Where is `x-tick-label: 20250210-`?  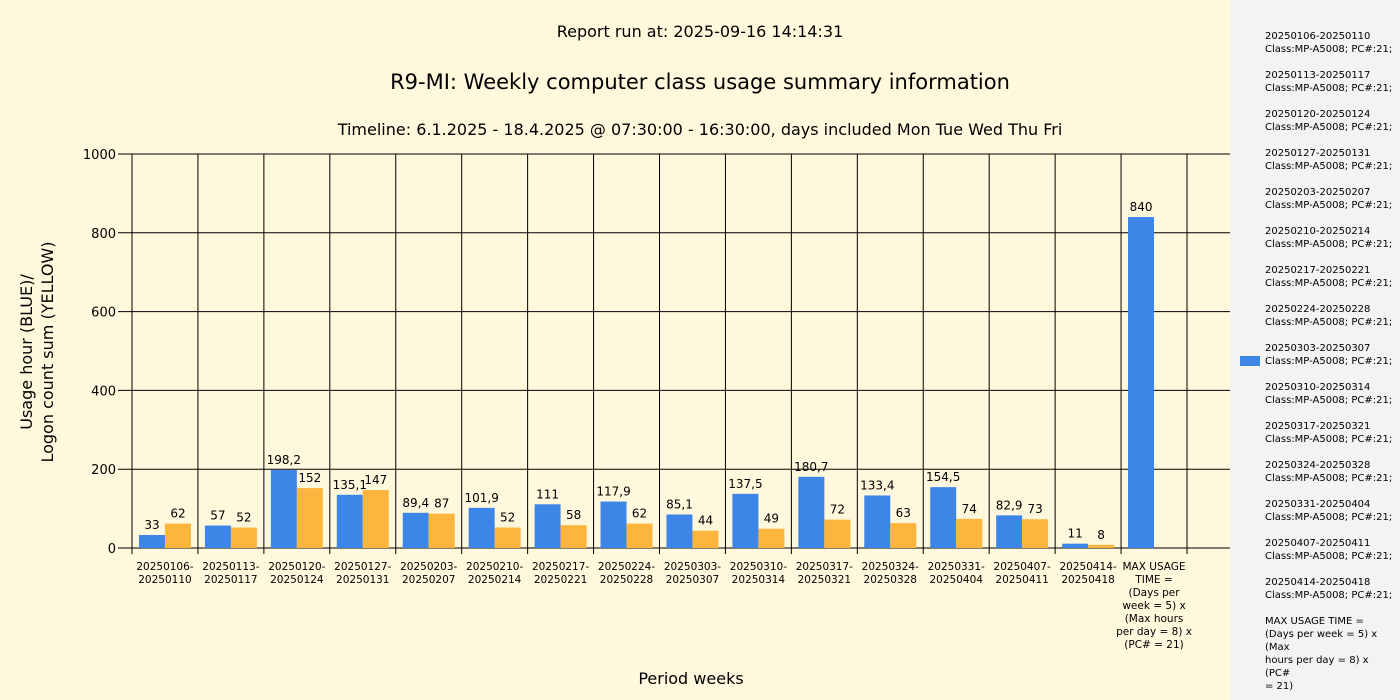 x-tick-label: 20250210- is located at coordinates (494, 567).